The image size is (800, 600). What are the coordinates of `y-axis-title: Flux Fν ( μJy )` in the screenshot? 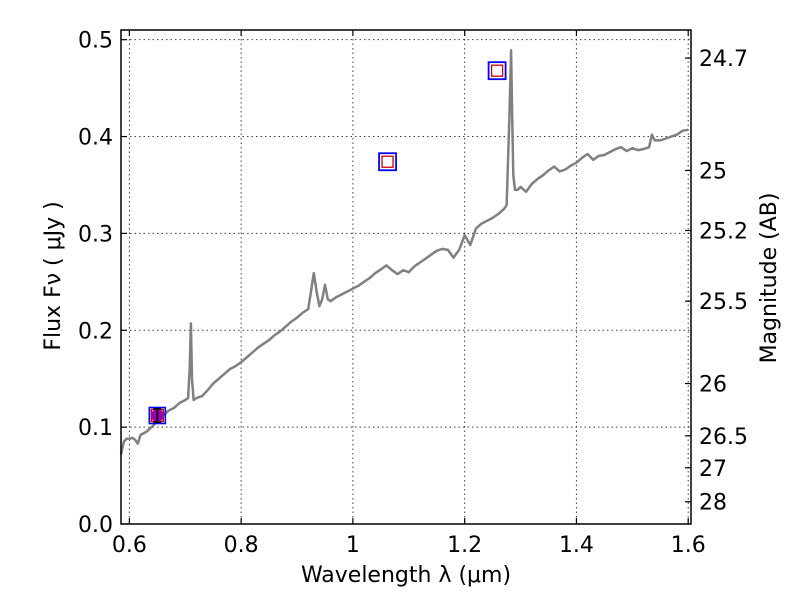 It's located at (53, 275).